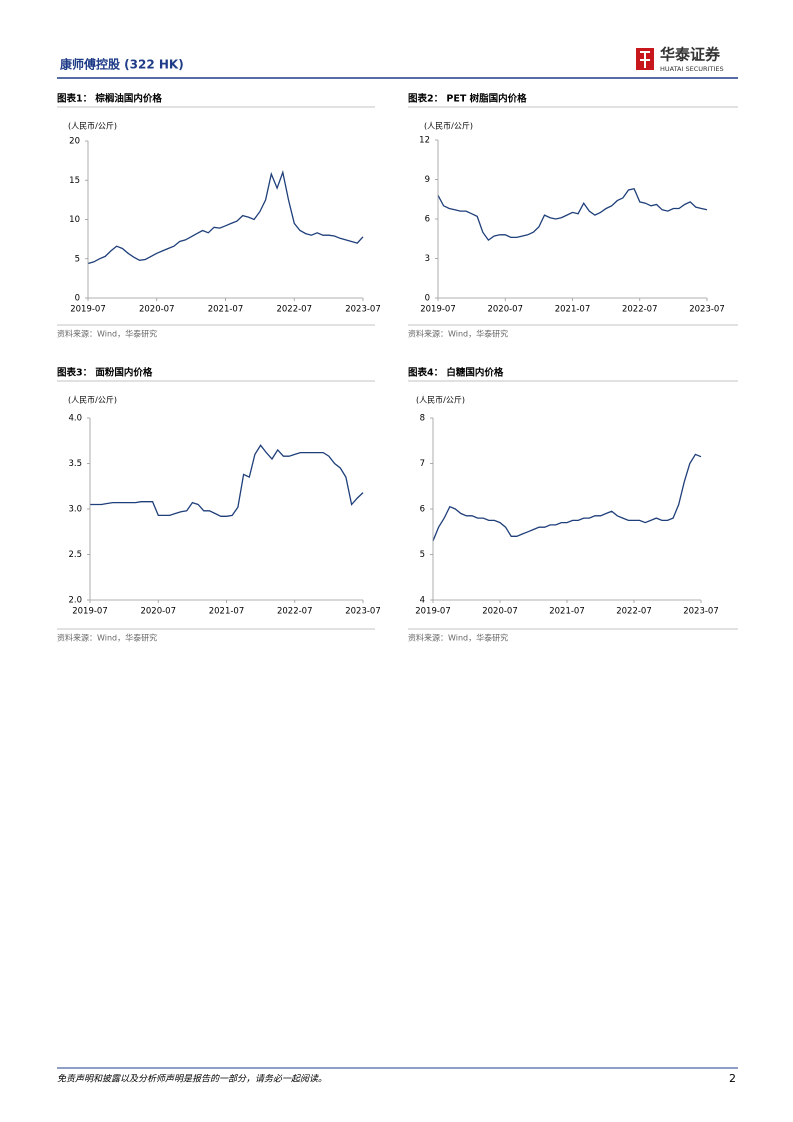 Image resolution: width=793 pixels, height=1122 pixels. I want to click on y-tick-label: 4, so click(422, 601).